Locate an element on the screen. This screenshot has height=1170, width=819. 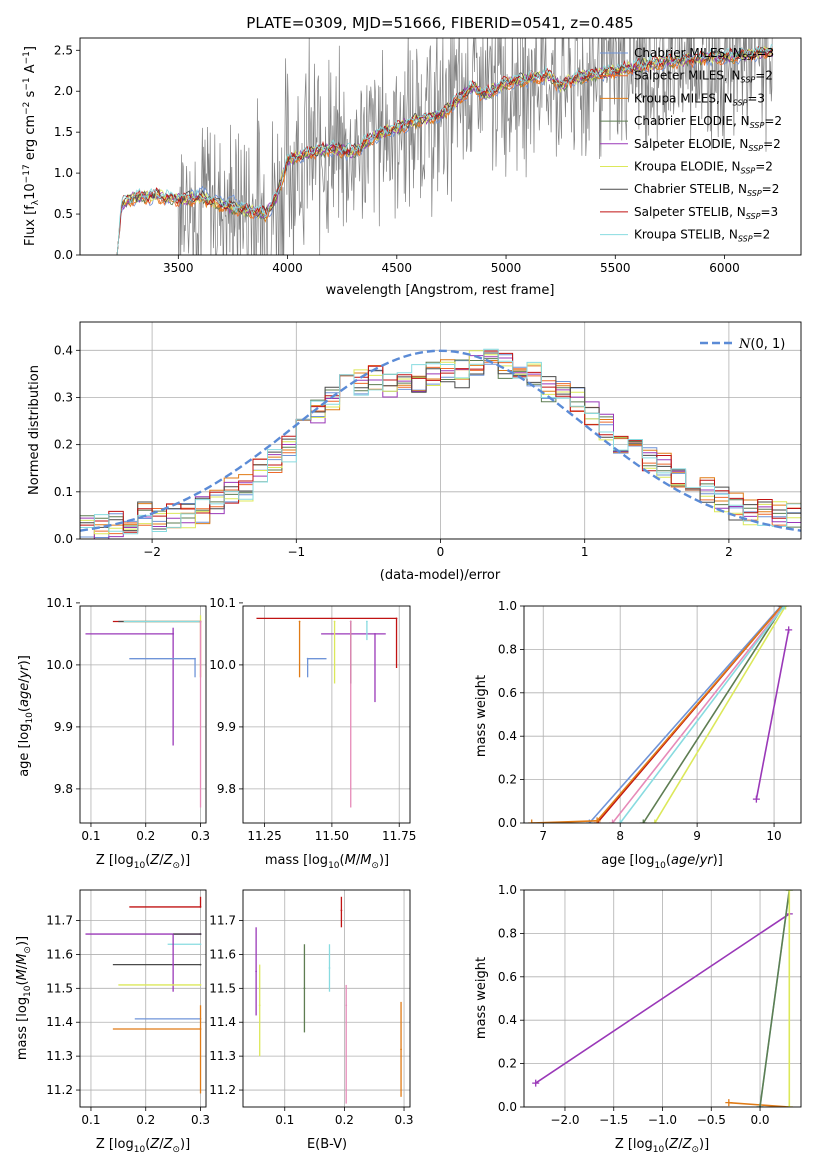
label-part: λ is located at coordinates (36, 202).